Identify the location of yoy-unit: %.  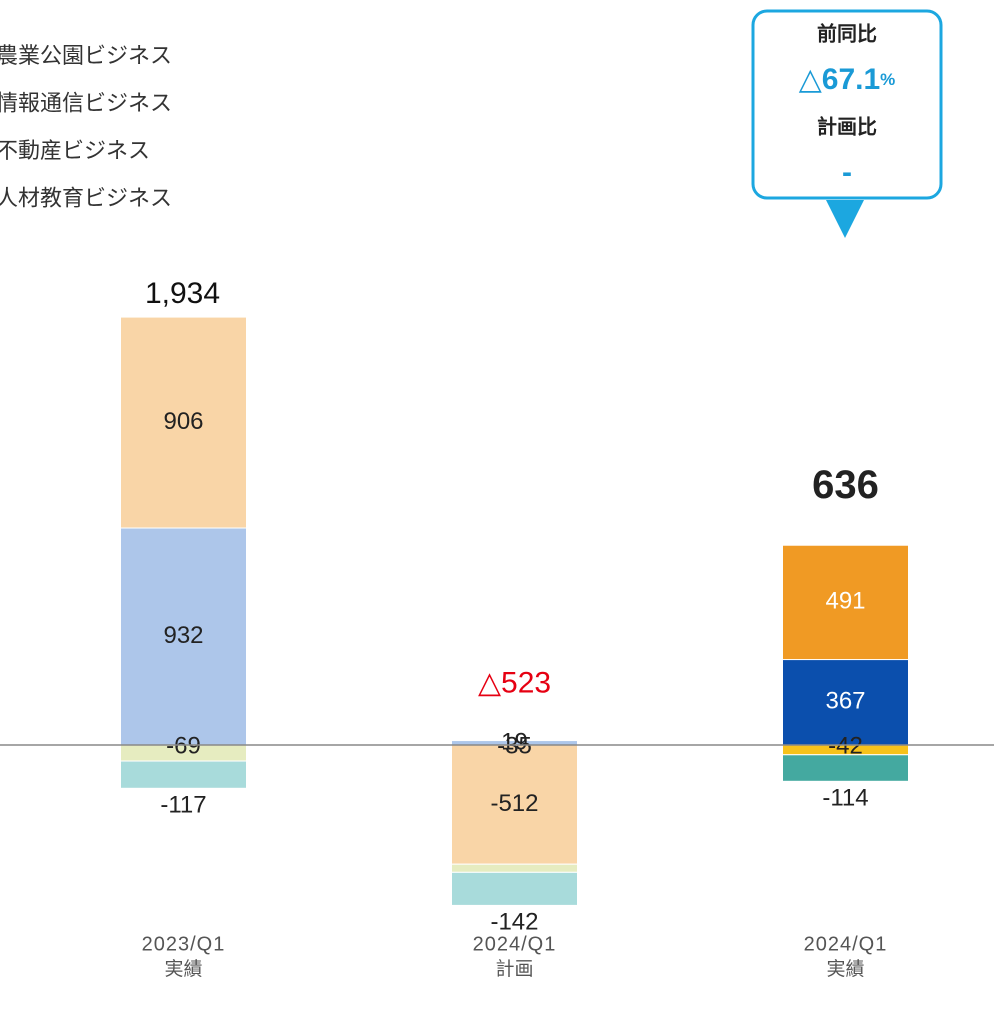
(887, 79).